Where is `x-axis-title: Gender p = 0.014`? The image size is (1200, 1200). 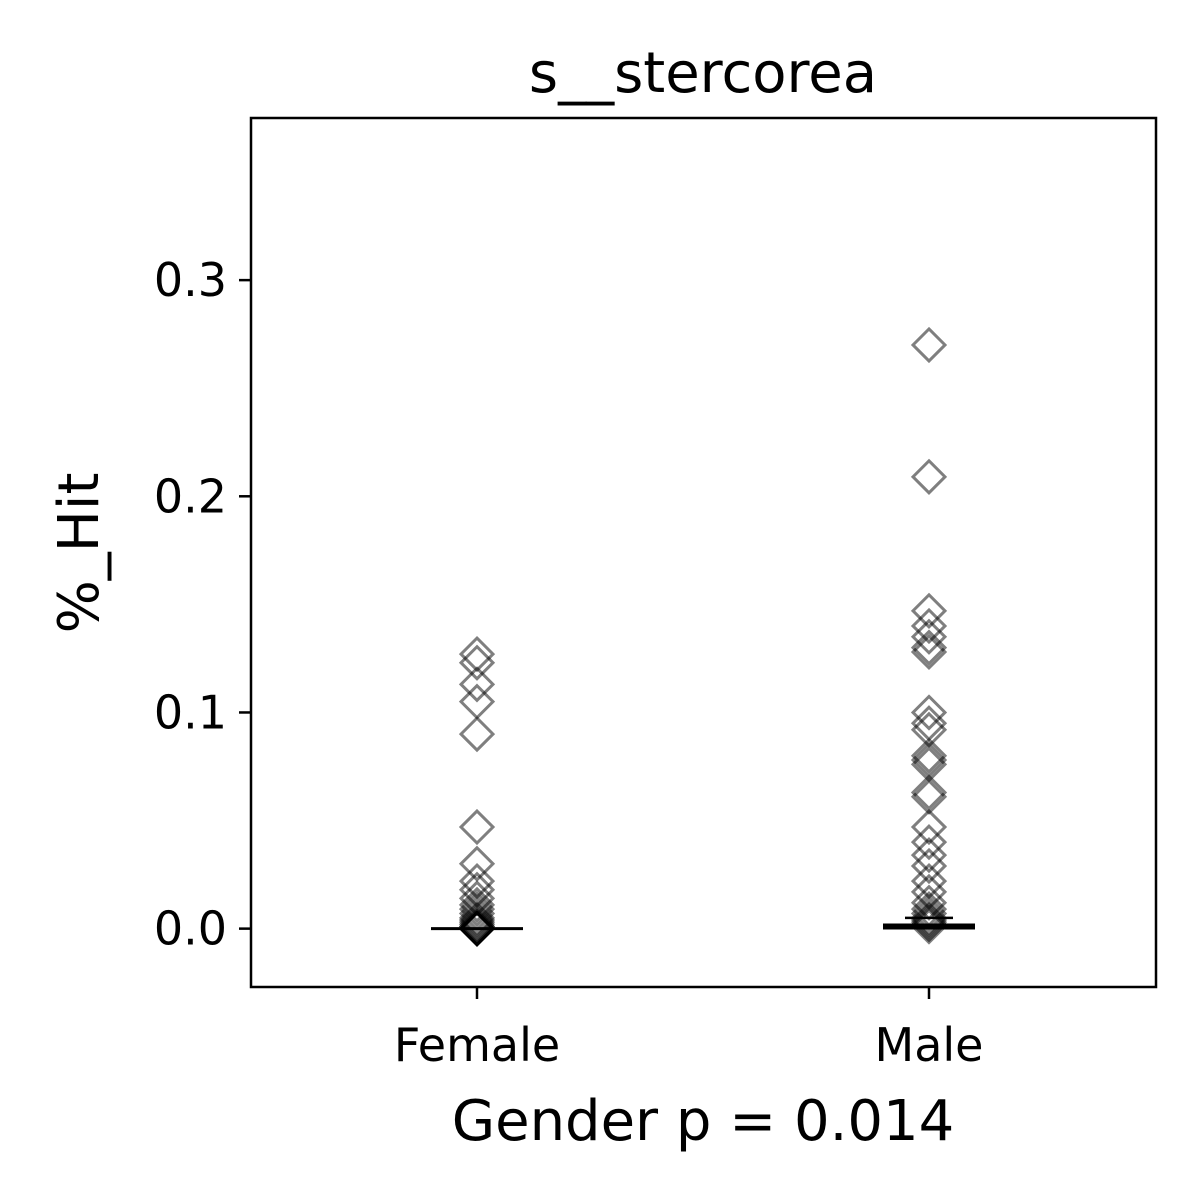
x-axis-title: Gender p = 0.014 is located at coordinates (703, 1121).